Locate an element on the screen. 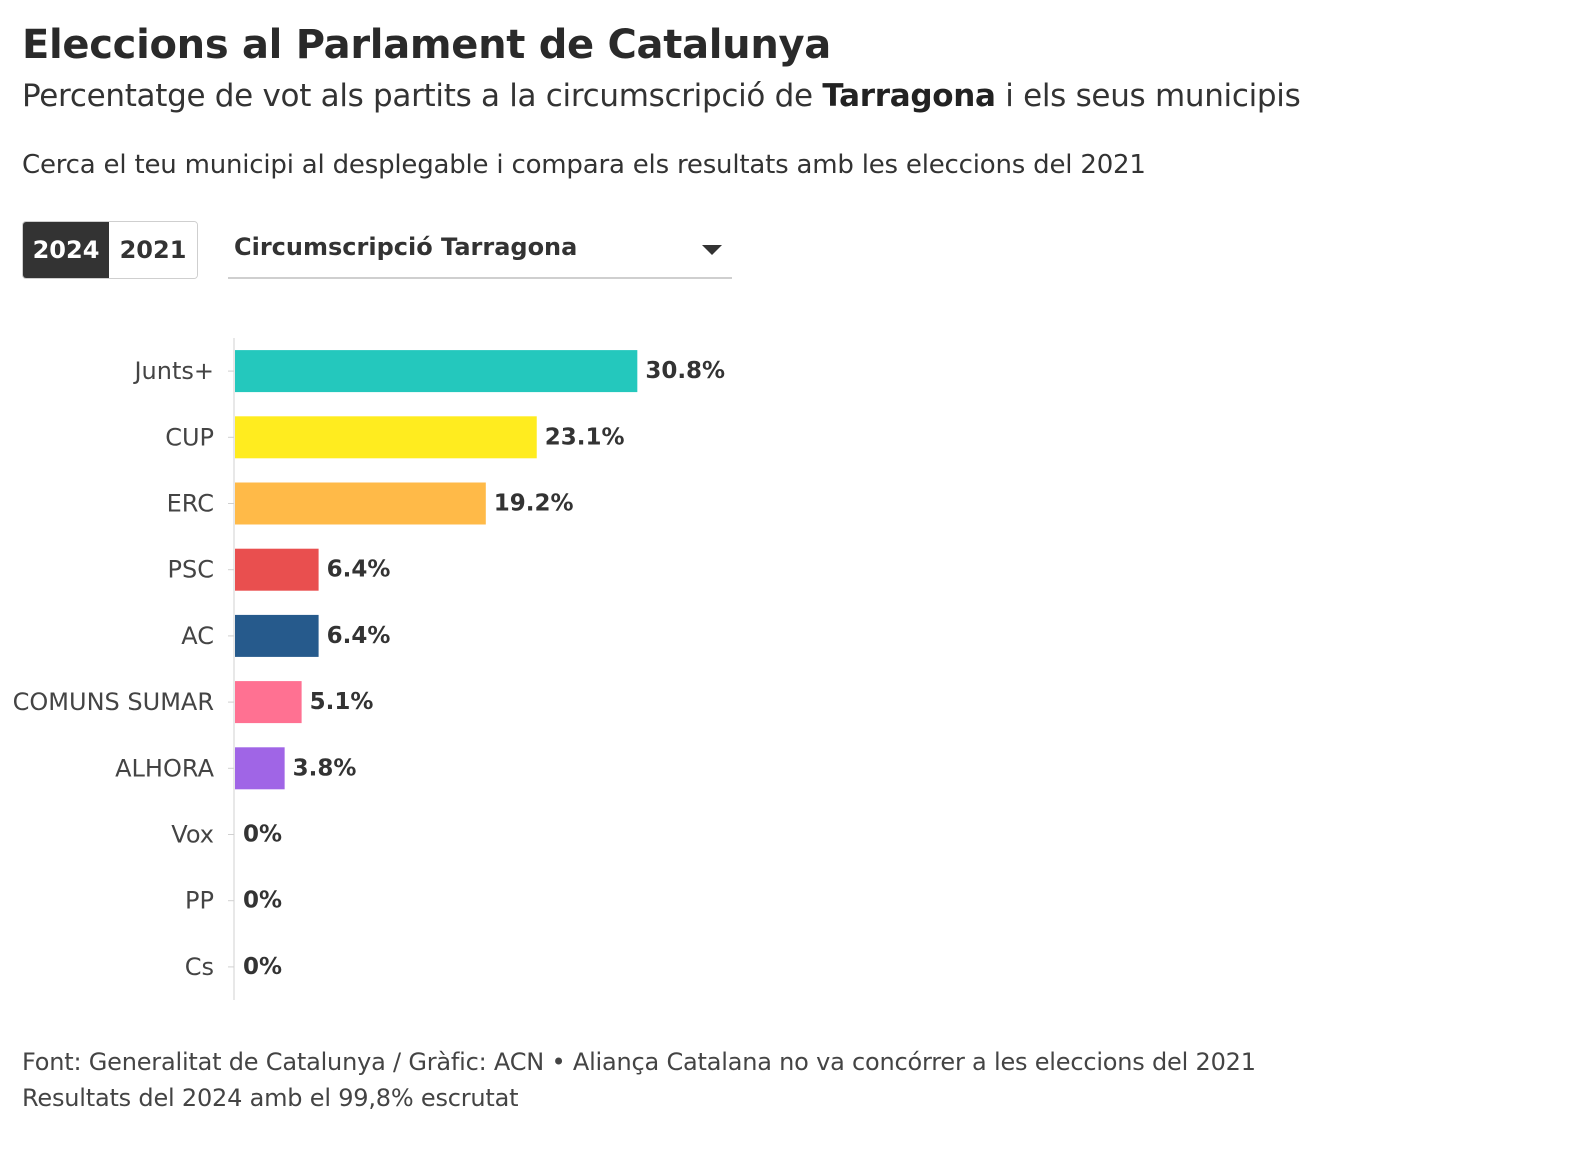 The image size is (1592, 1150). chart-title: Eleccions al Parlament de Catalunya is located at coordinates (426, 45).